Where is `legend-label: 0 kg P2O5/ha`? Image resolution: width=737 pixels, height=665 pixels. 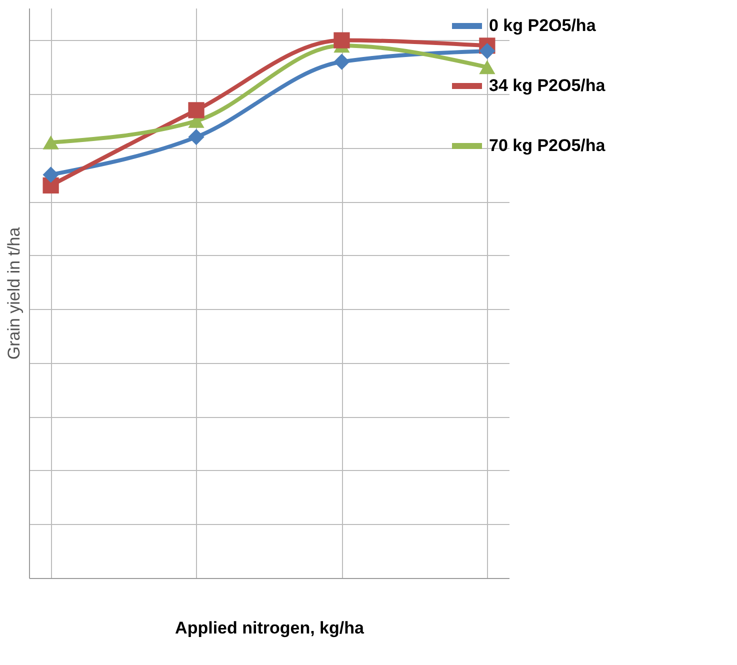
legend-label: 0 kg P2O5/ha is located at coordinates (542, 25).